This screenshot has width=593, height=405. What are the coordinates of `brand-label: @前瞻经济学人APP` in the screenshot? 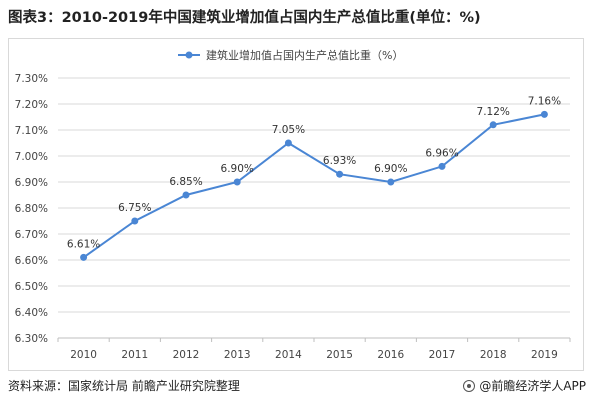 It's located at (532, 386).